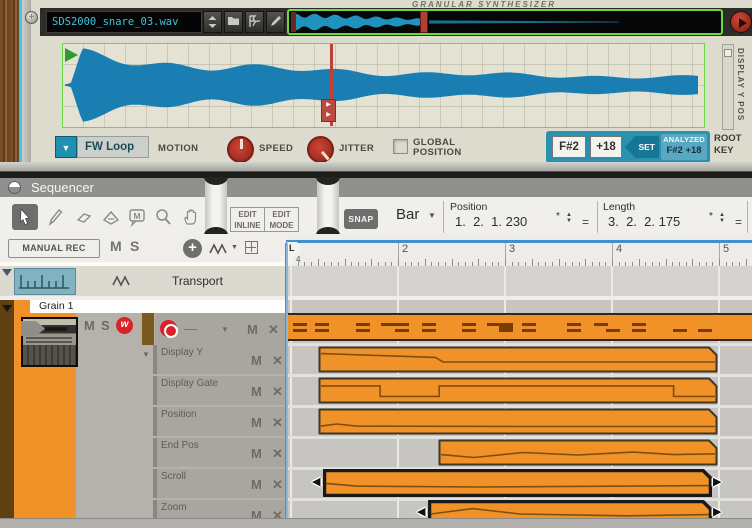  Describe the element at coordinates (518, 421) in the screenshot. I see `automation-clip-position` at that location.